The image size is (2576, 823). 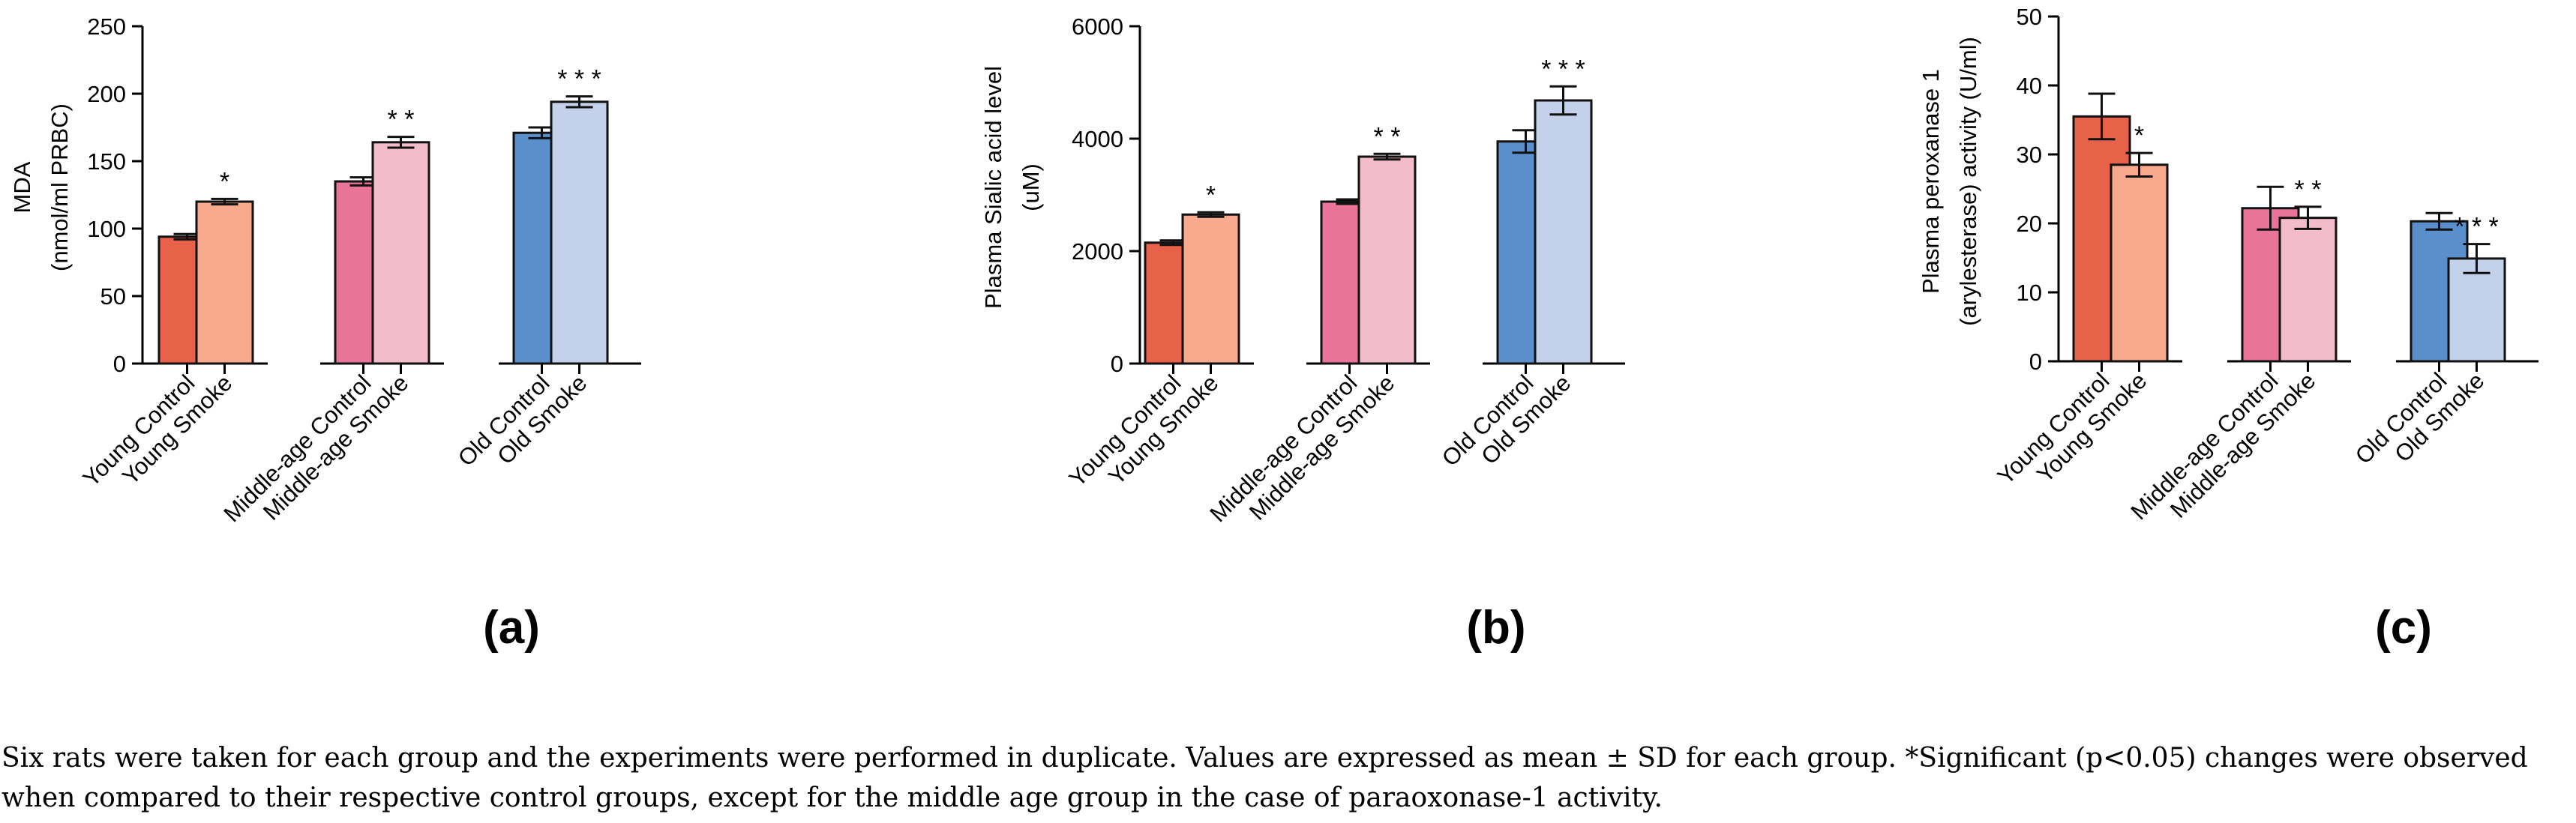 What do you see at coordinates (1098, 139) in the screenshot?
I see `y-tick-label: 4000` at bounding box center [1098, 139].